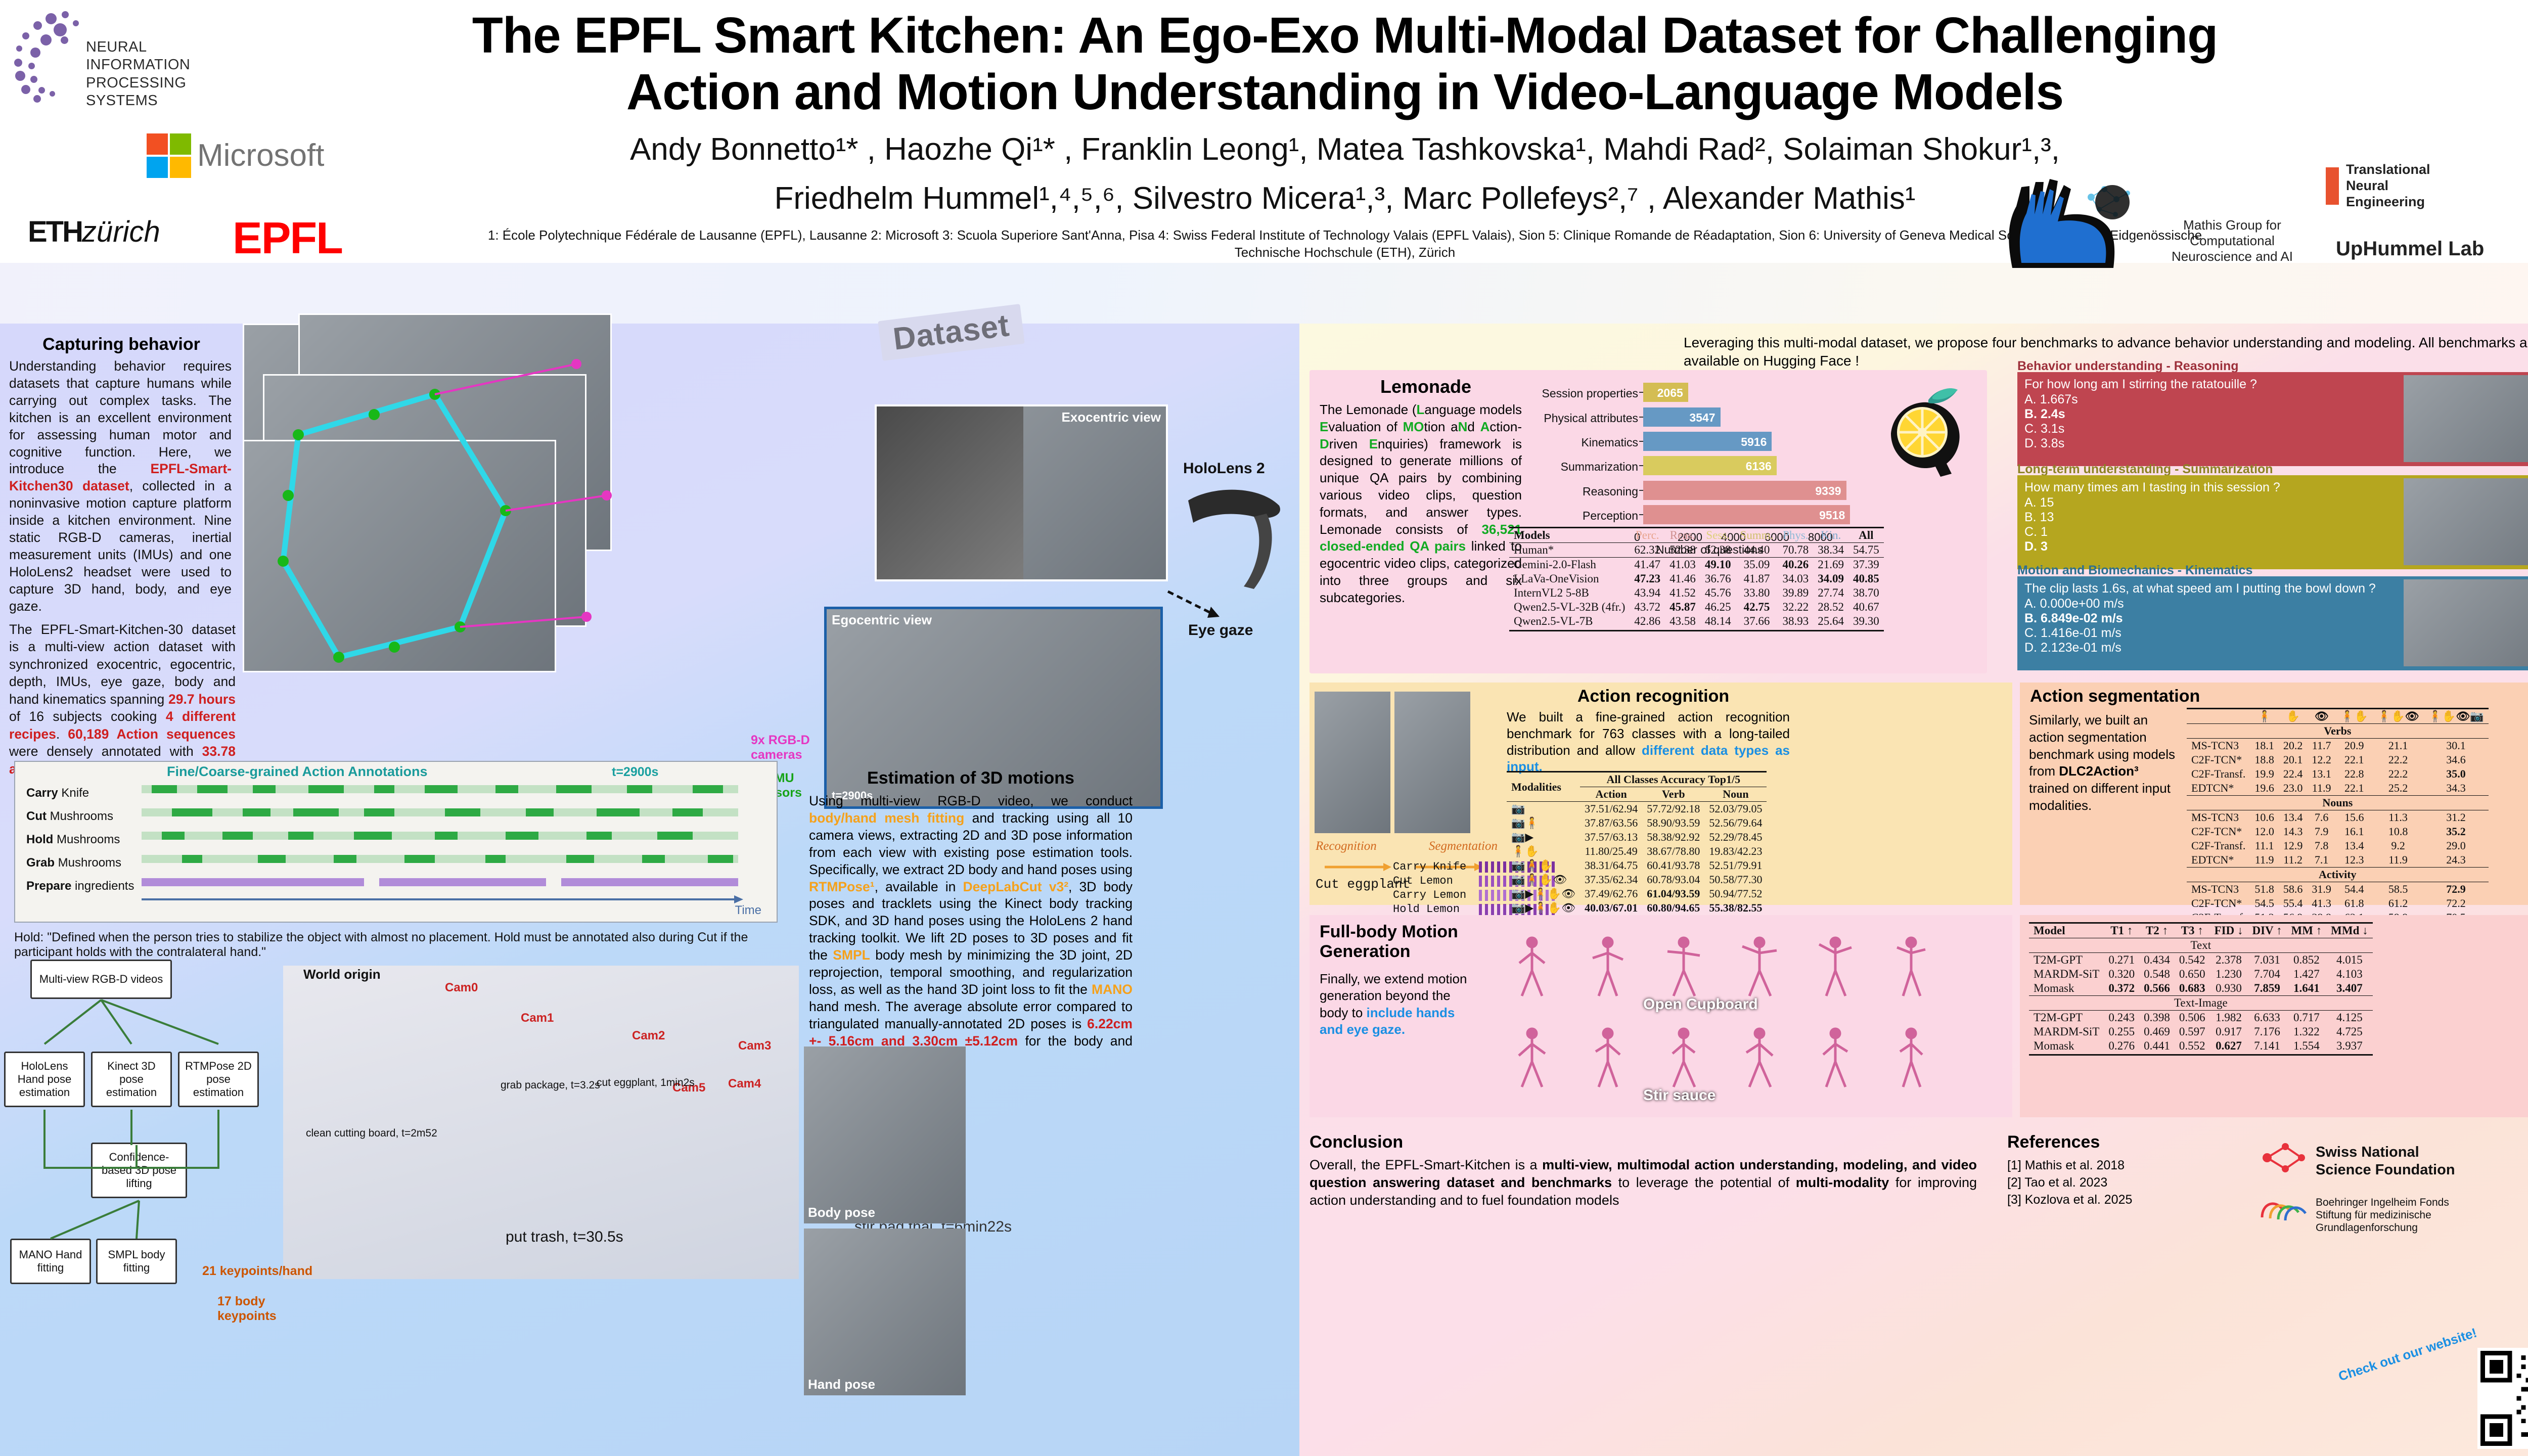 The height and width of the screenshot is (1456, 2528). Describe the element at coordinates (1346, 846) in the screenshot. I see `recognition-label: Recognition` at that location.